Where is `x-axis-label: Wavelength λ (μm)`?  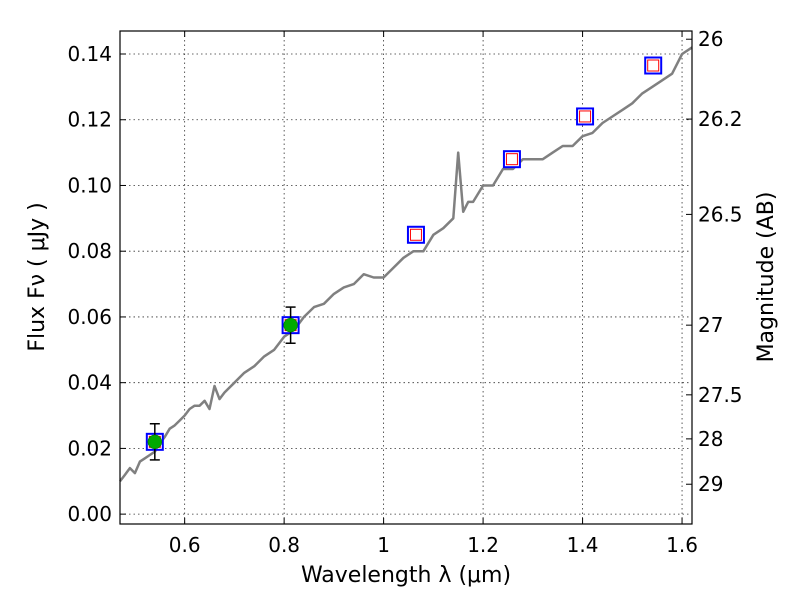
x-axis-label: Wavelength λ (μm) is located at coordinates (406, 575).